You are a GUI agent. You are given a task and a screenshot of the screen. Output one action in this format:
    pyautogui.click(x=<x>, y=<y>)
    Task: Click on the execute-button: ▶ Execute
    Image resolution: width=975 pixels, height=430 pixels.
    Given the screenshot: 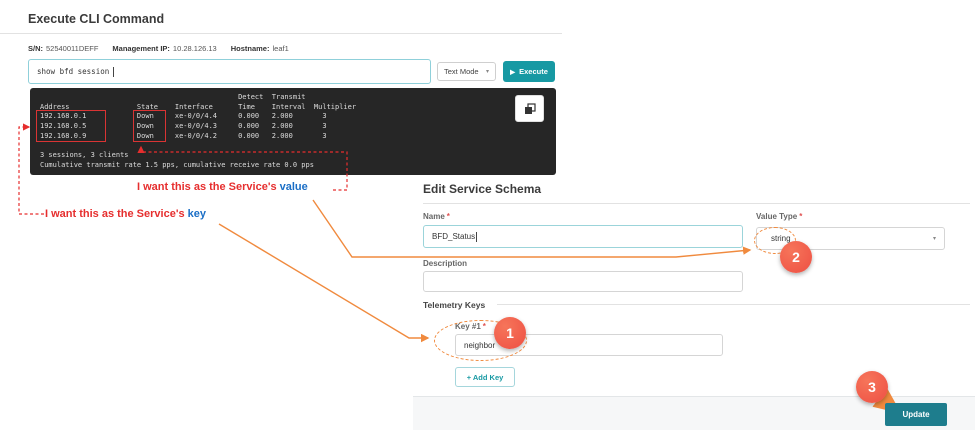 What is the action you would take?
    pyautogui.click(x=529, y=71)
    